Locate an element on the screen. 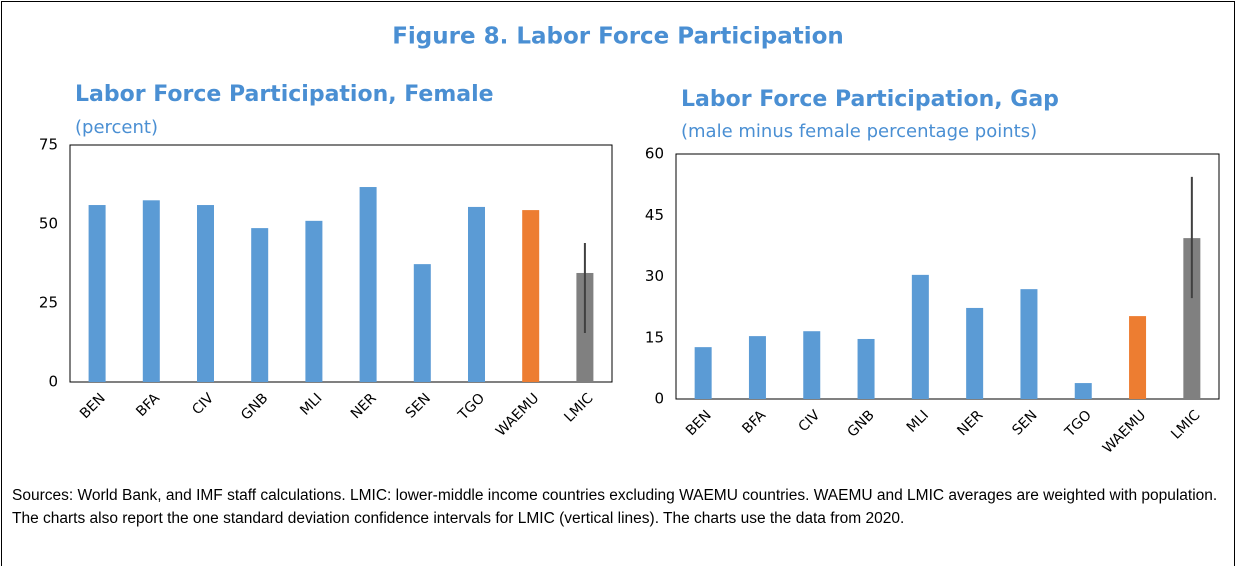 Image resolution: width=1236 pixels, height=566 pixels. chart-title: Labor Force Participation, Gap is located at coordinates (870, 99).